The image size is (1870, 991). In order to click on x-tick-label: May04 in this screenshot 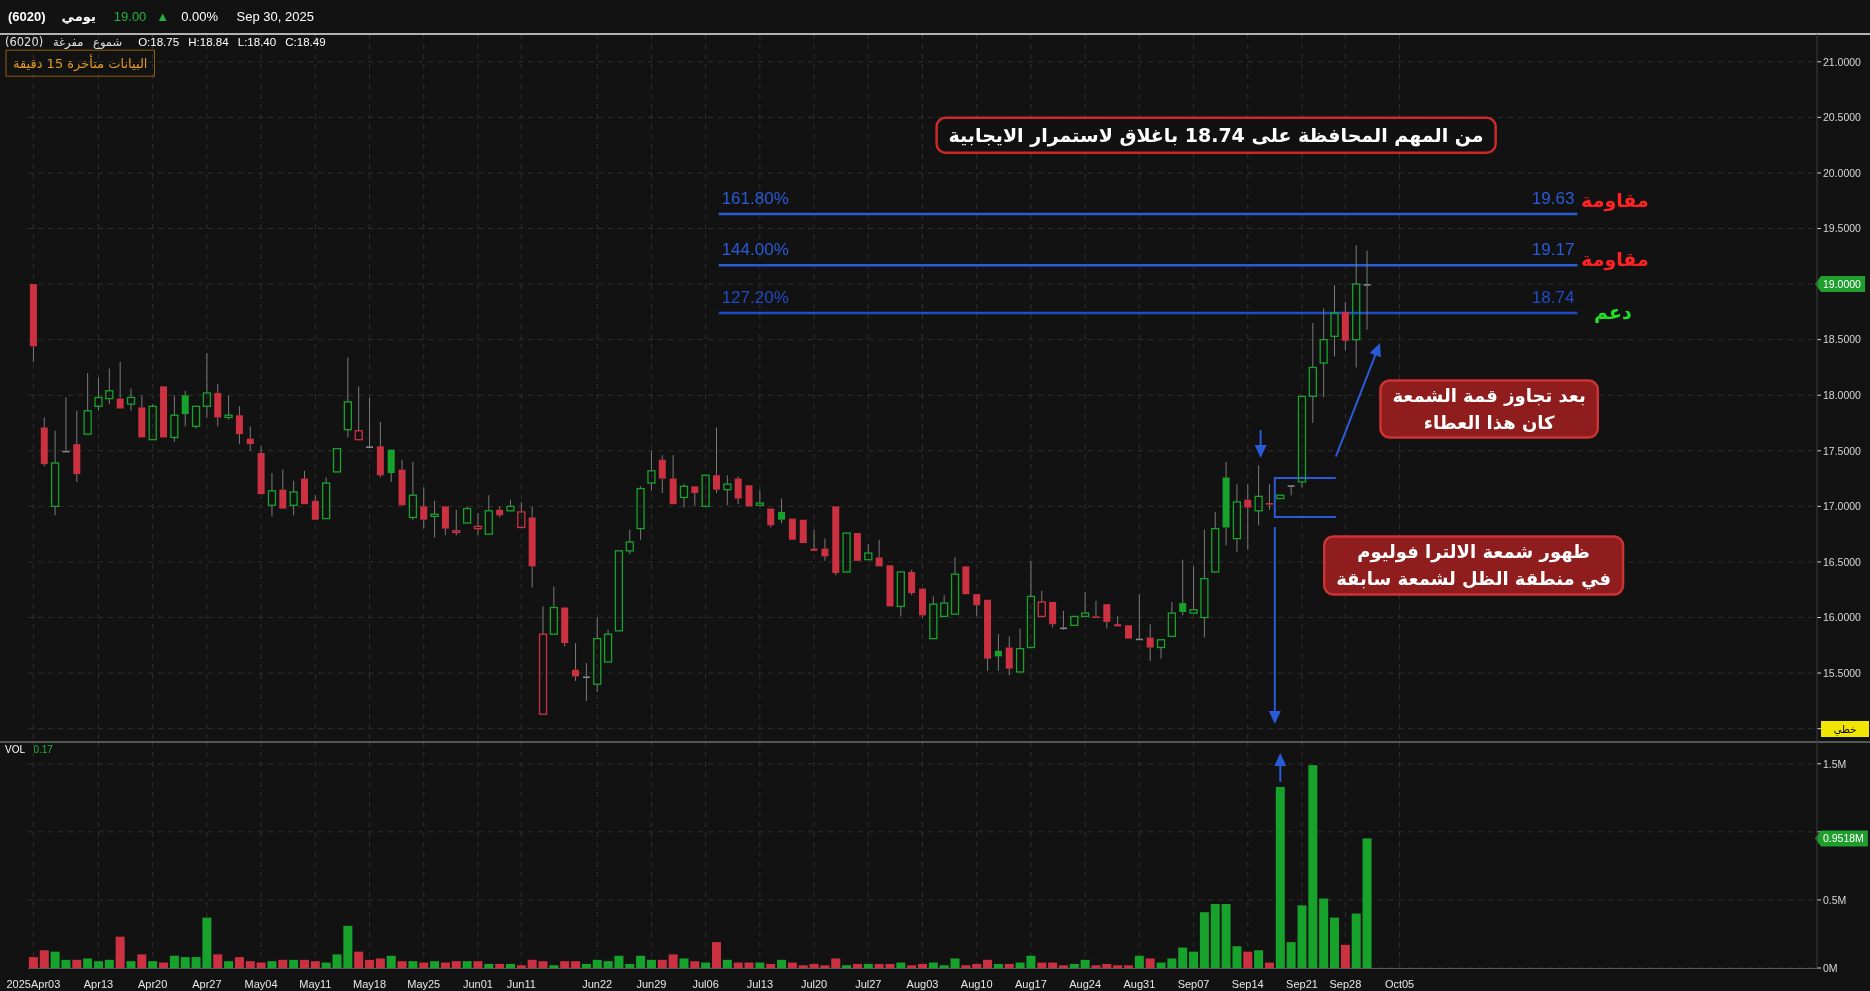, I will do `click(261, 983)`.